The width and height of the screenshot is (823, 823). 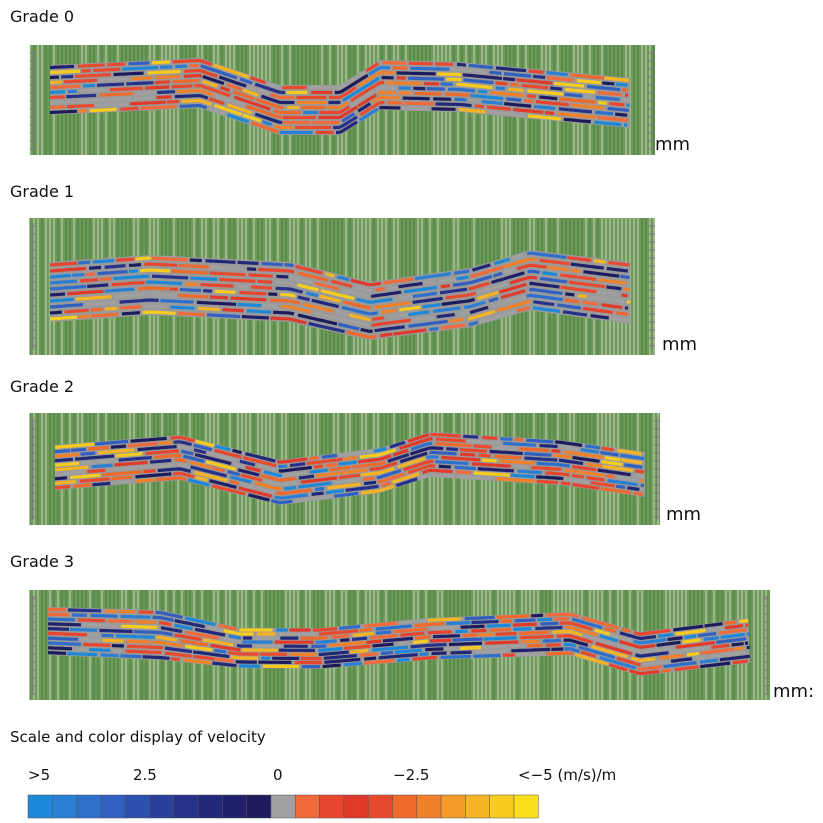 What do you see at coordinates (567, 775) in the screenshot?
I see `scale-label: <−5 (m/s)/m` at bounding box center [567, 775].